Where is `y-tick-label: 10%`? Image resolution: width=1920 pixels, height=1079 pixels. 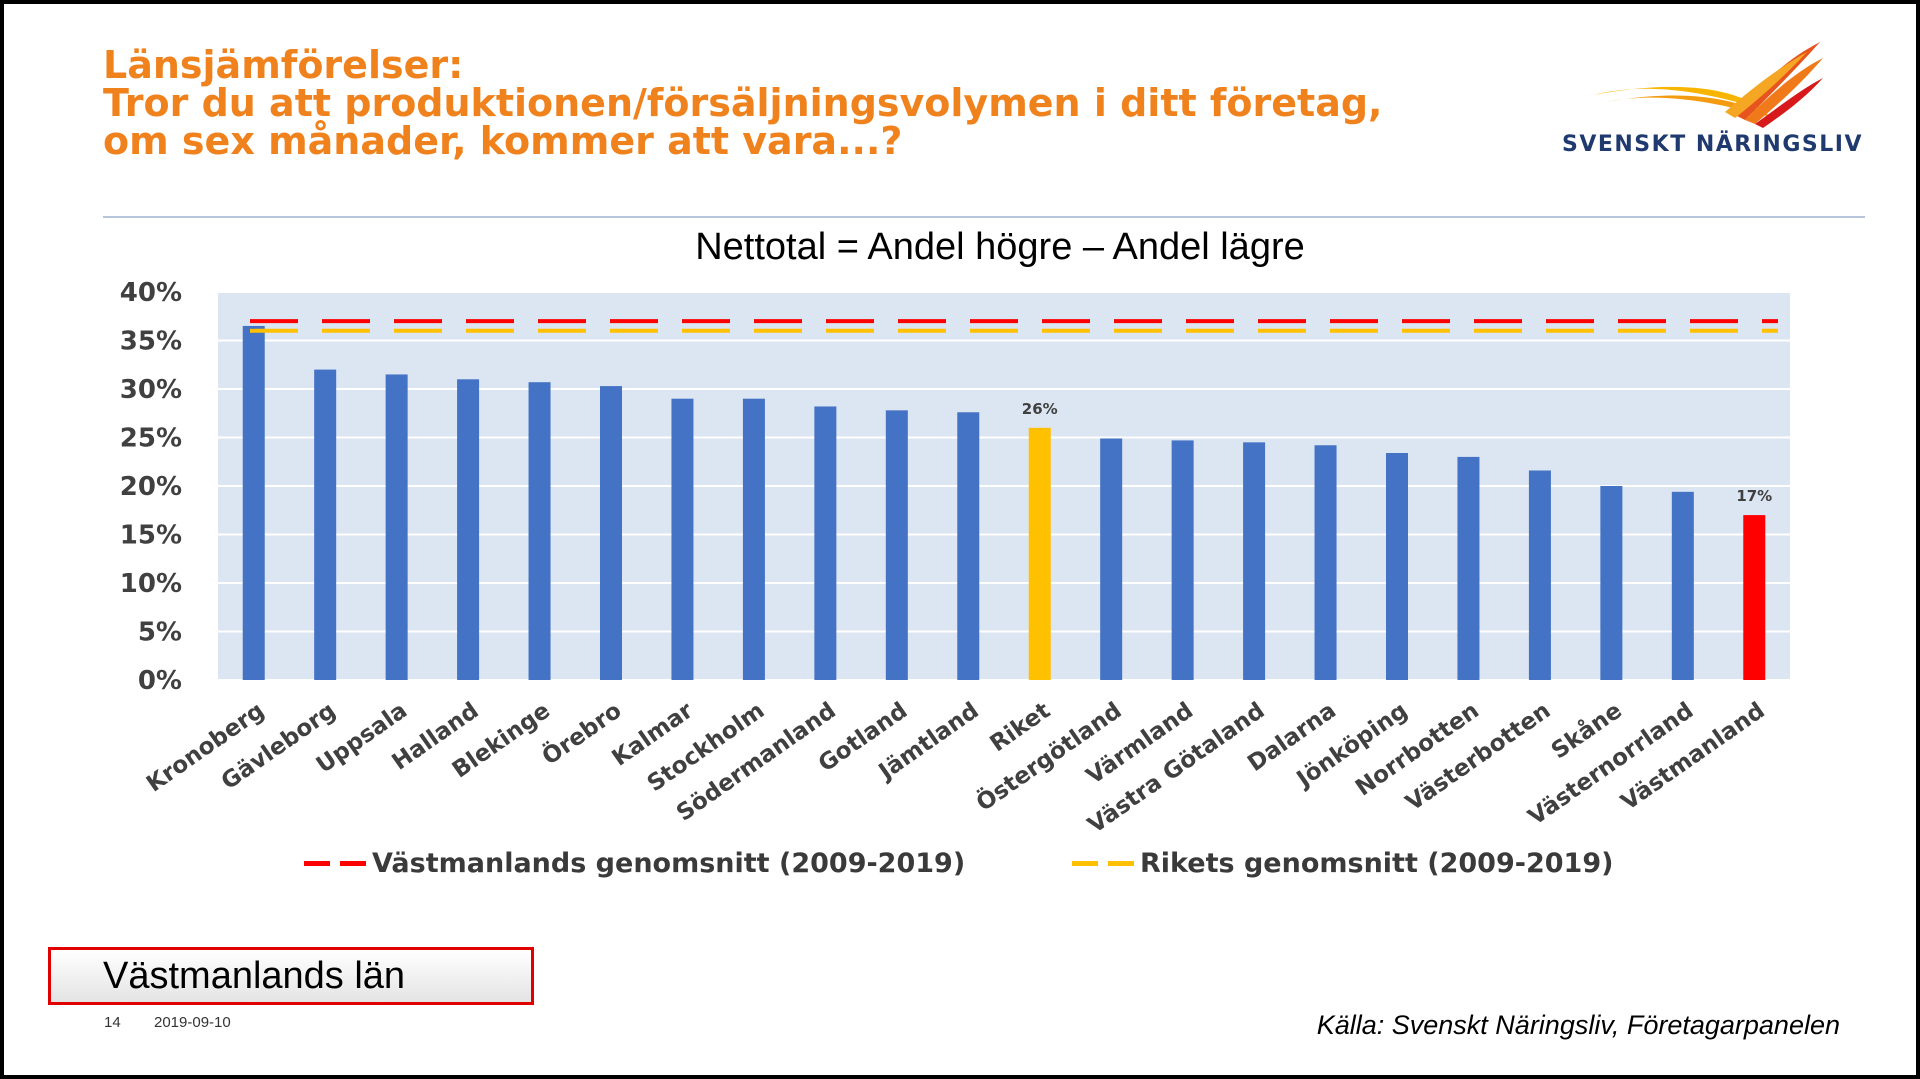 y-tick-label: 10% is located at coordinates (151, 584).